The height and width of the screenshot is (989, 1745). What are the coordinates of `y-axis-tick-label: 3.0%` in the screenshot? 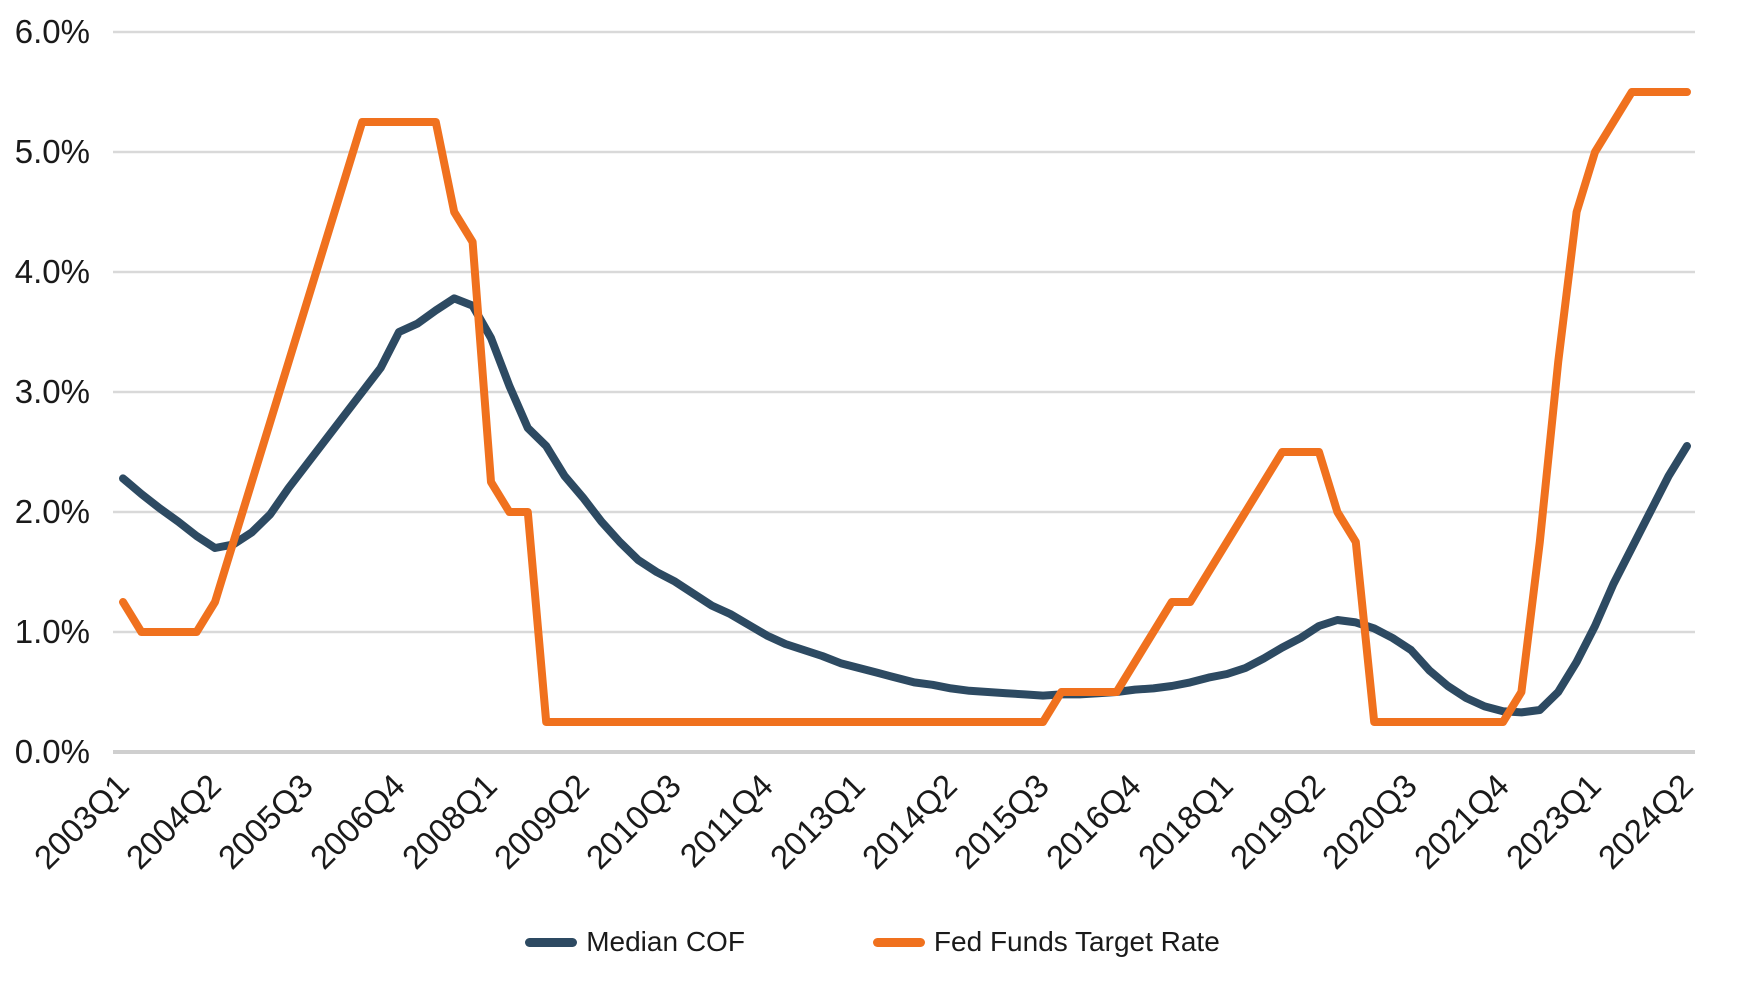 It's located at (52, 391).